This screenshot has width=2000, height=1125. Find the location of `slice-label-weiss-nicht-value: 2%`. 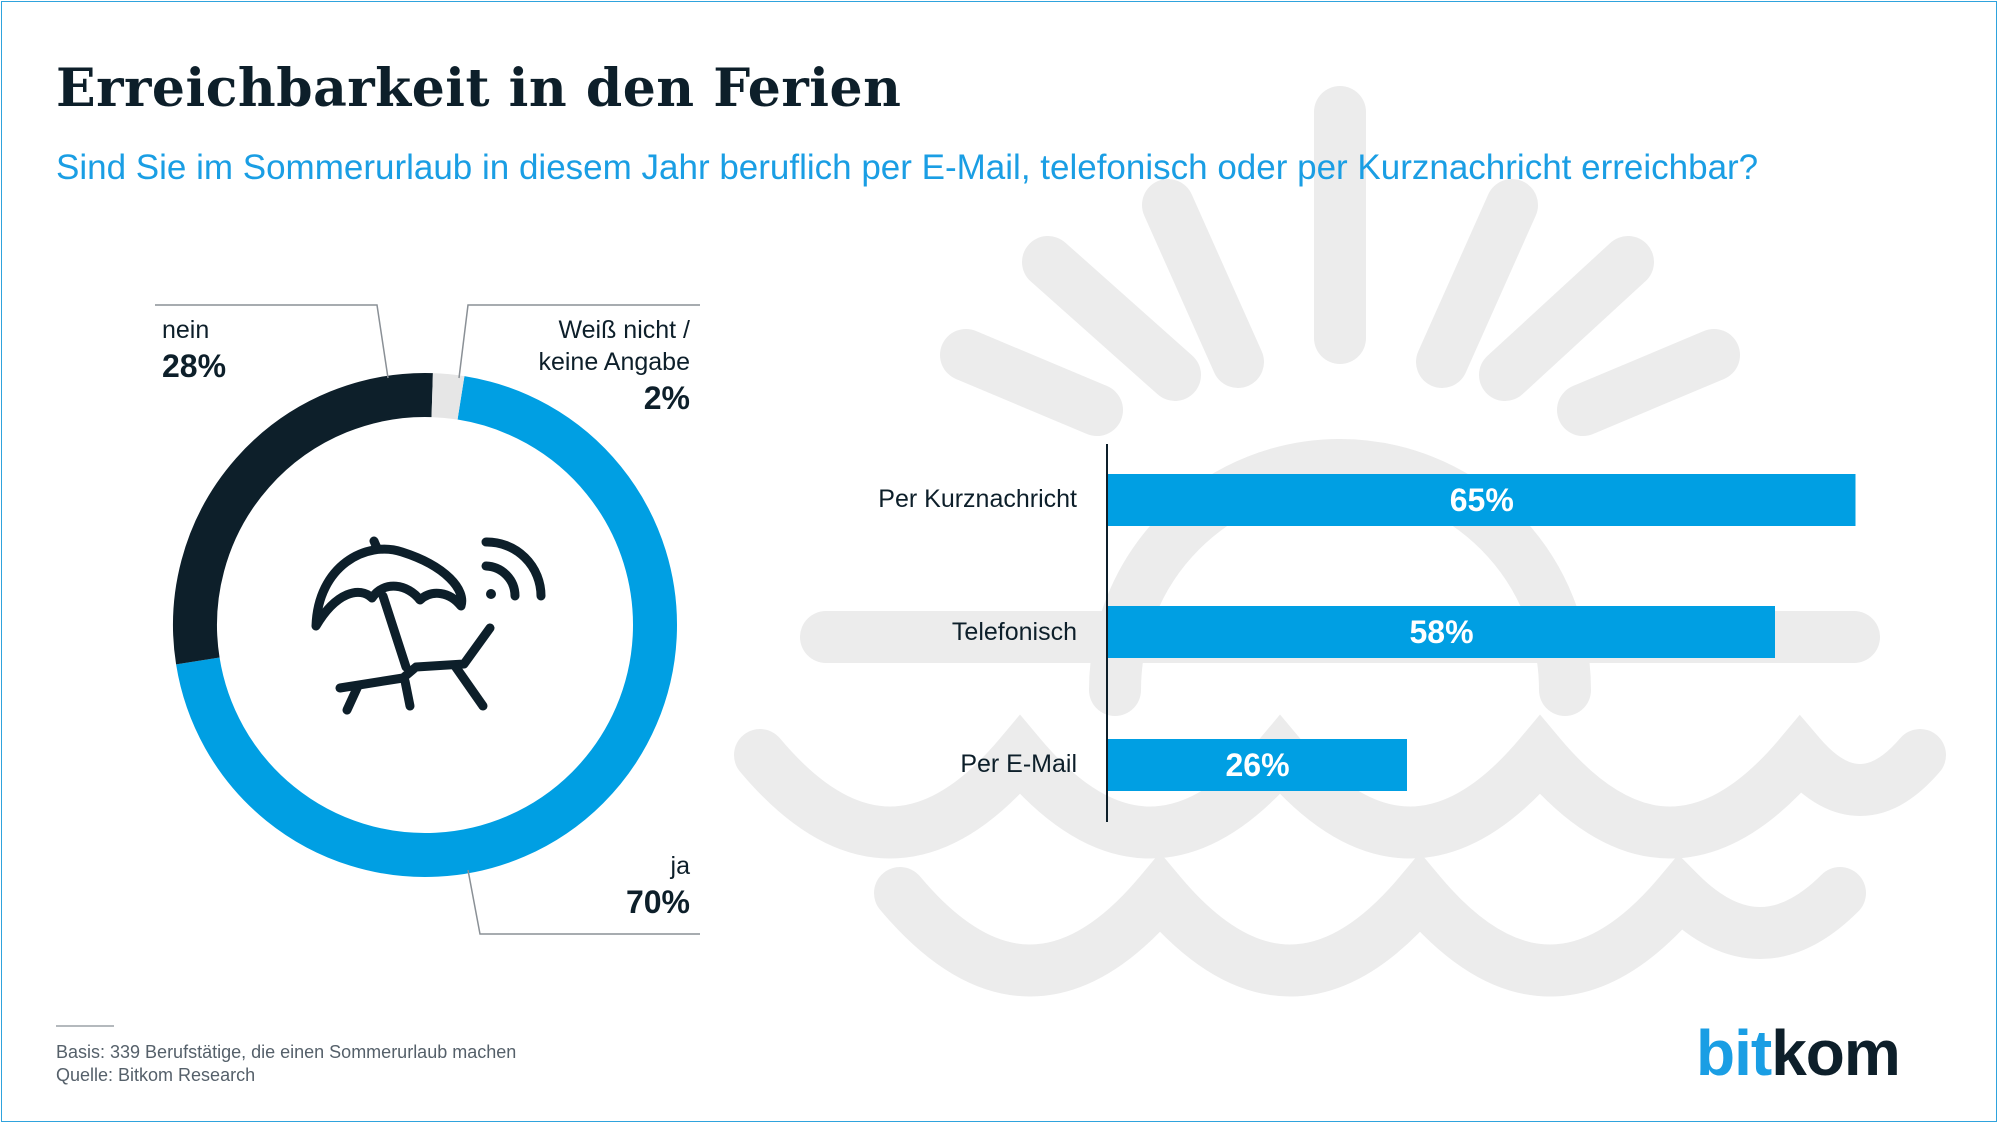

slice-label-weiss-nicht-value: 2% is located at coordinates (666, 398).